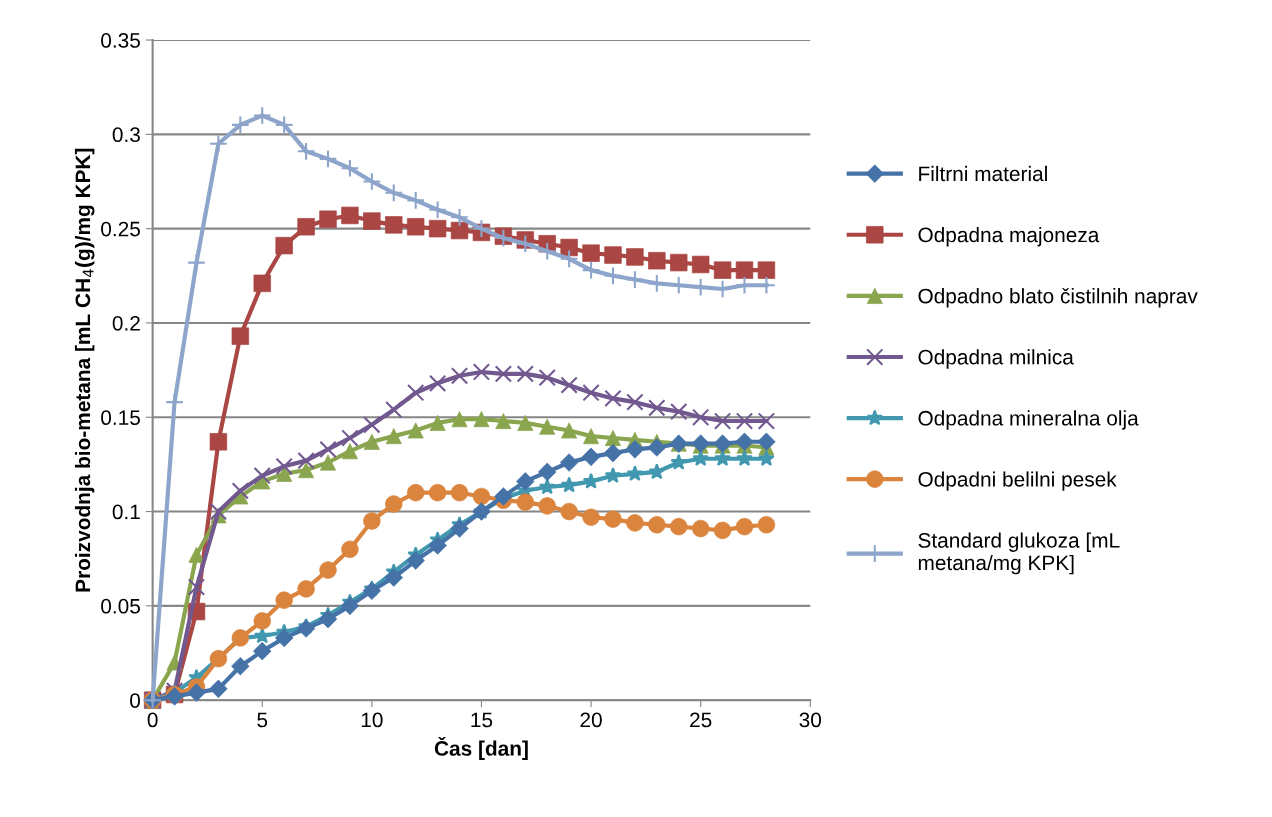 Image resolution: width=1272 pixels, height=817 pixels. I want to click on x-tick-label: 15, so click(482, 720).